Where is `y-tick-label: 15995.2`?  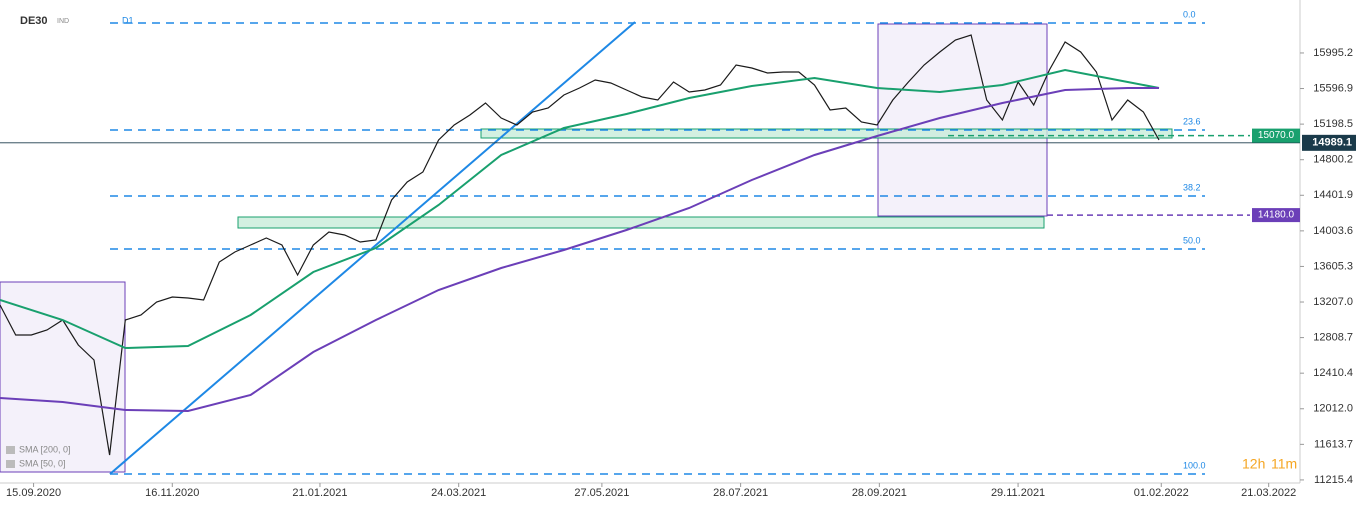 y-tick-label: 15995.2 is located at coordinates (1333, 53).